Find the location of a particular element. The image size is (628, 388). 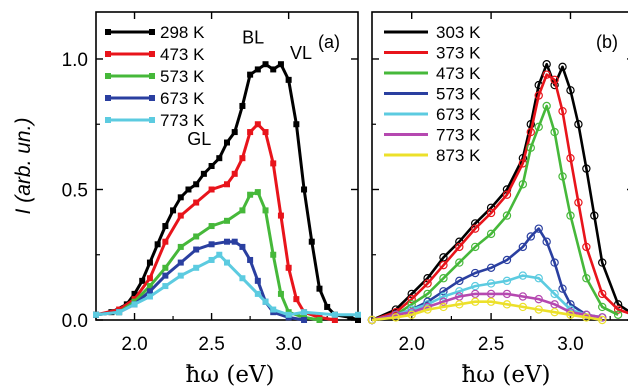

y-tick-label: 0.5 is located at coordinates (75, 190).